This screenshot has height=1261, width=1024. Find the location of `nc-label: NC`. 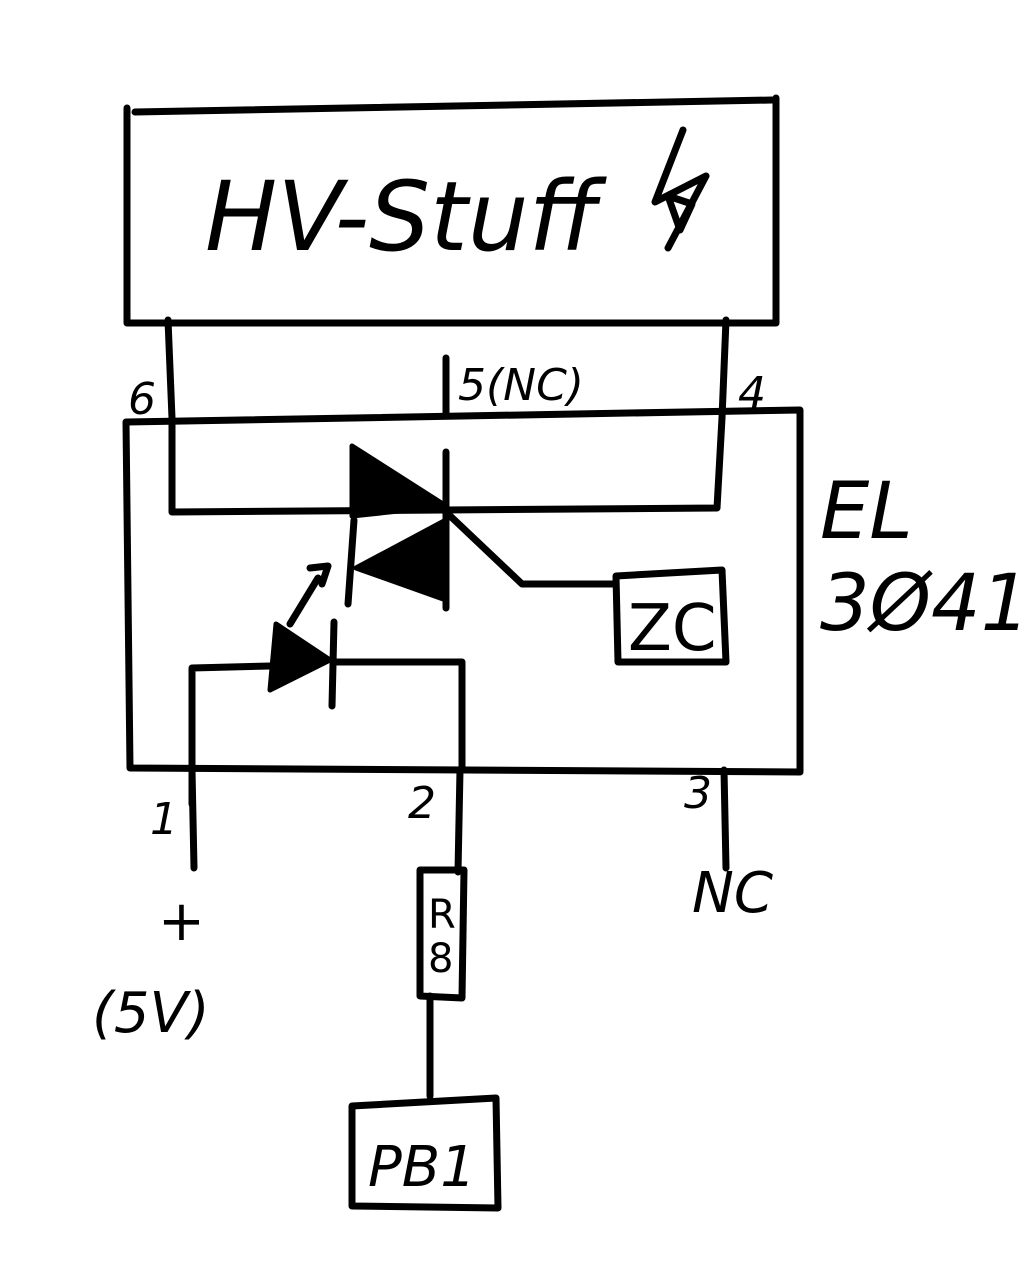

nc-label: NC is located at coordinates (732, 893).